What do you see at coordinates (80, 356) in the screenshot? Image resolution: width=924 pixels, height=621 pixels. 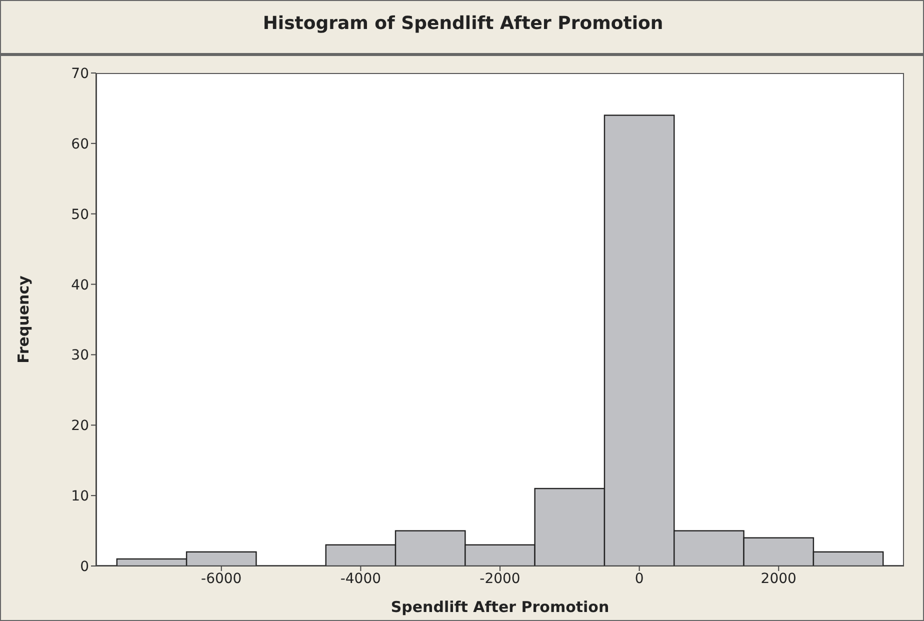 I see `y-tick-label: 30` at bounding box center [80, 356].